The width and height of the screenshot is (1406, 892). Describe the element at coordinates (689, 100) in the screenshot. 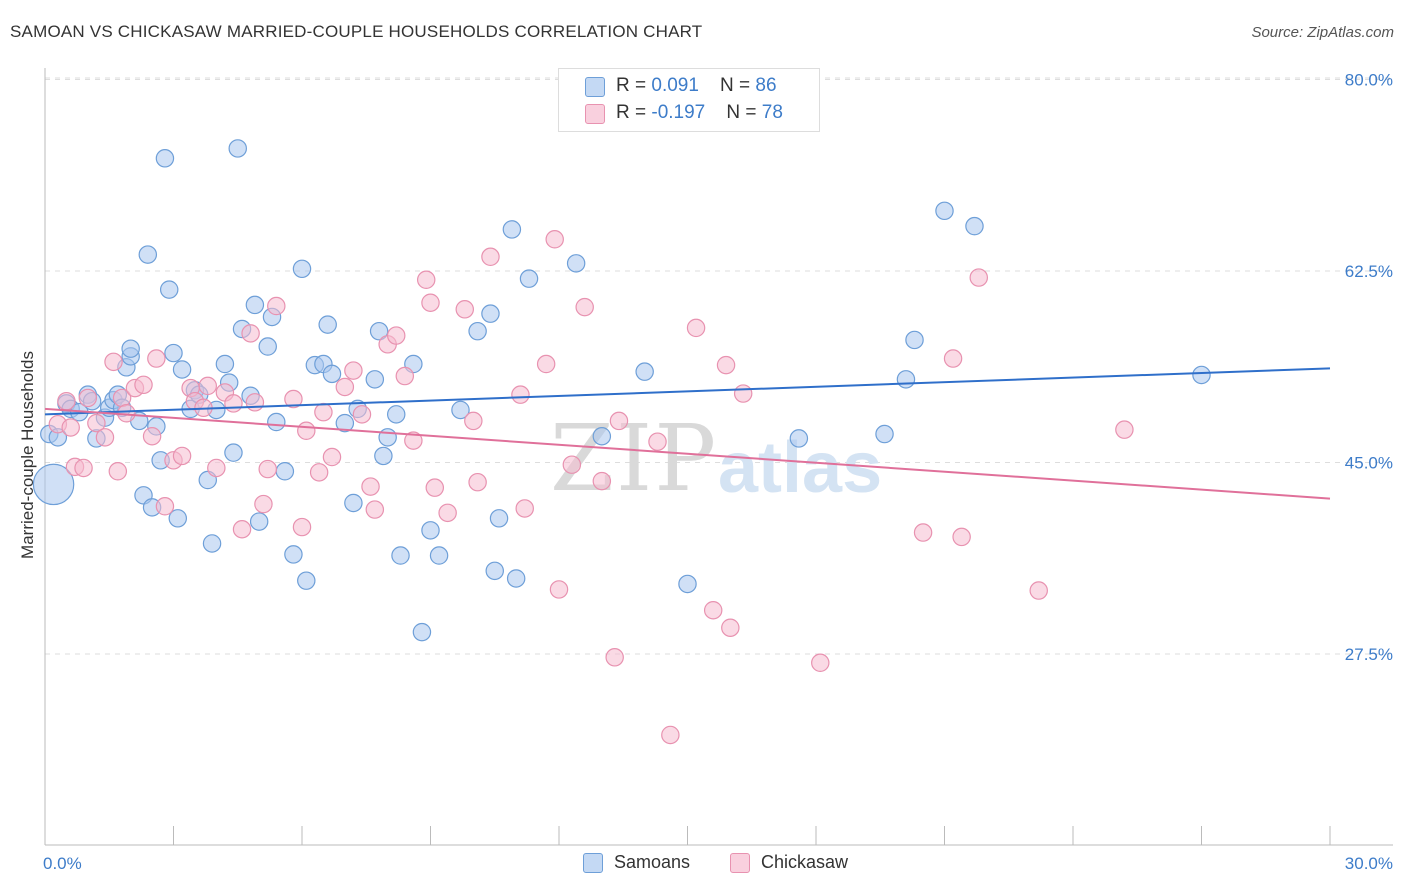

I see `correlation-legend: R = 0.091 N = 86 R = -0.197 N = 78` at that location.